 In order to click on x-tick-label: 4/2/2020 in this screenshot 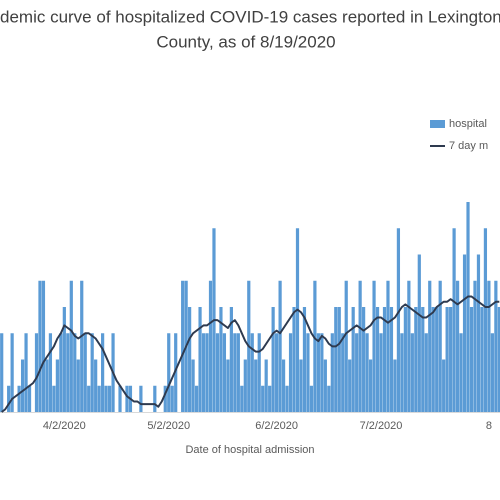, I will do `click(64, 426)`.